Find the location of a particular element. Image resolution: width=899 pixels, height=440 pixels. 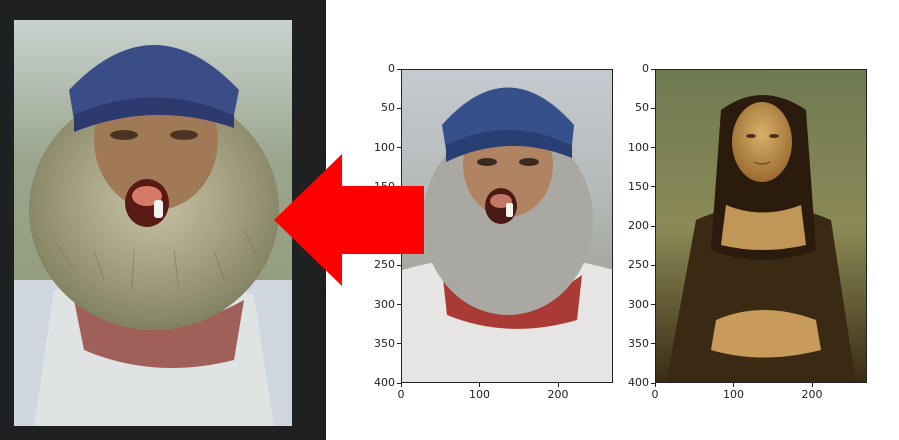

content-x-tick-label: 100 is located at coordinates (480, 394).